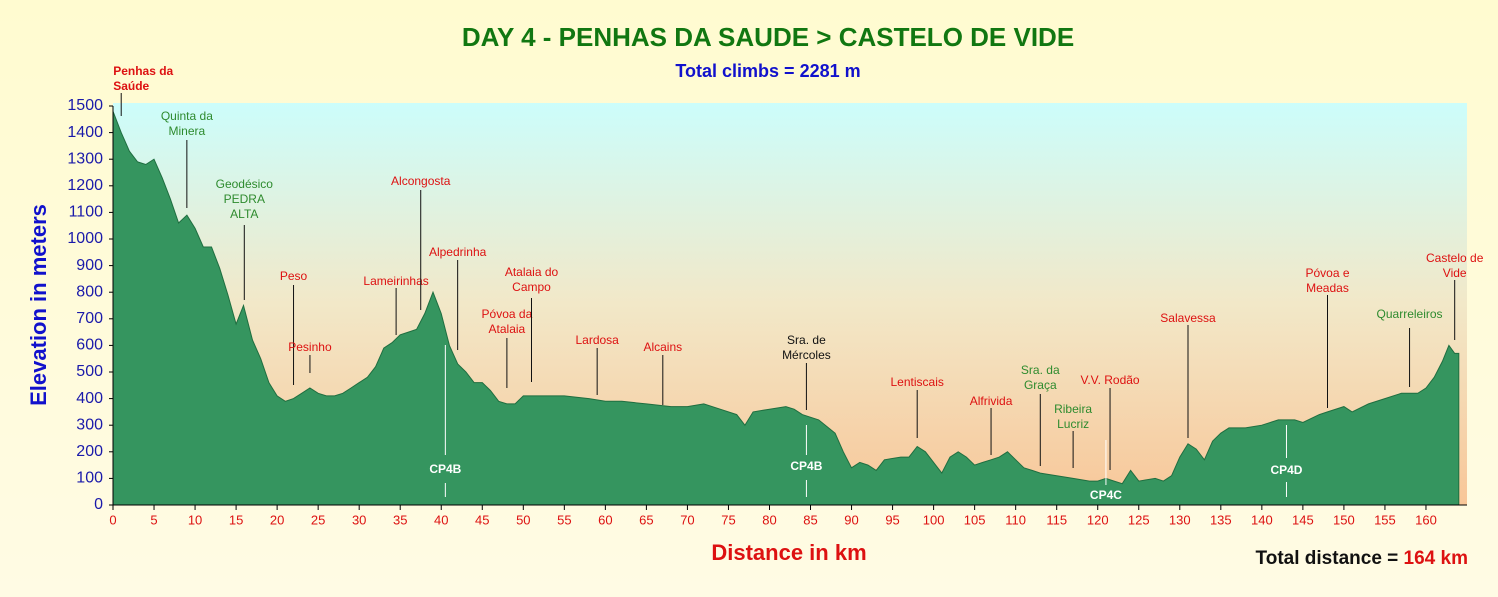 This screenshot has width=1498, height=597. What do you see at coordinates (687, 519) in the screenshot?
I see `x-tick-label: 70` at bounding box center [687, 519].